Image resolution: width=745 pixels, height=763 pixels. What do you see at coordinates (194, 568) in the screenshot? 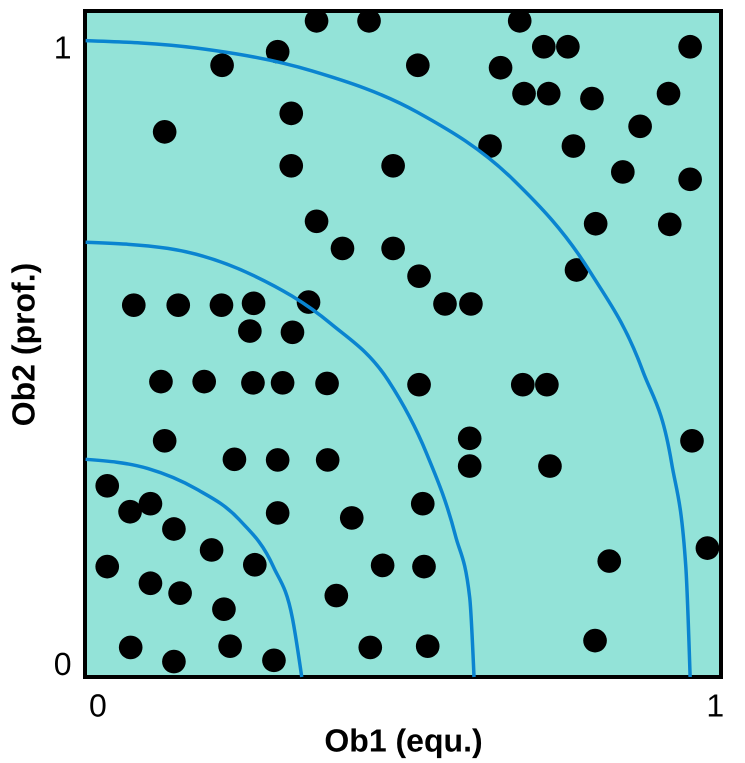
I see `line-series` at bounding box center [194, 568].